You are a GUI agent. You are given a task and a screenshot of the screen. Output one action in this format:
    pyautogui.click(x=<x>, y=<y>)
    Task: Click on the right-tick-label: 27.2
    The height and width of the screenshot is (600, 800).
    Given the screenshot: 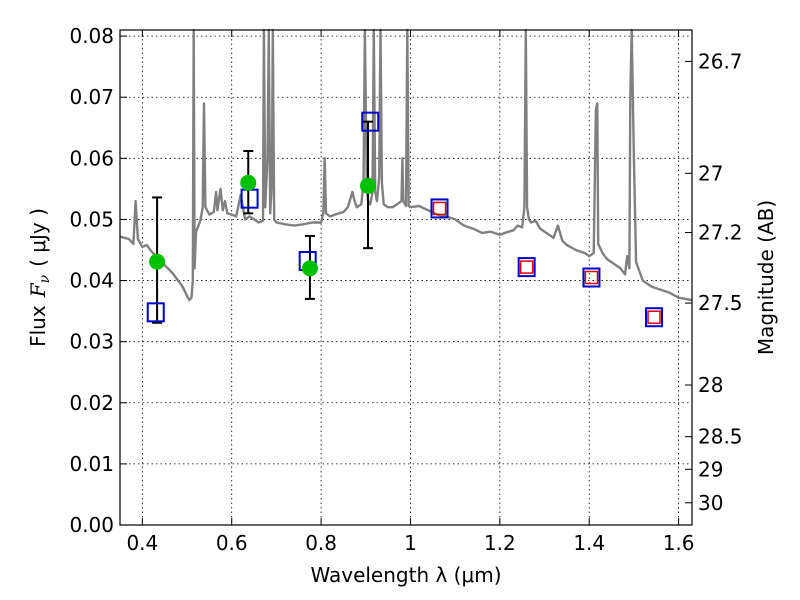 What is the action you would take?
    pyautogui.click(x=720, y=233)
    